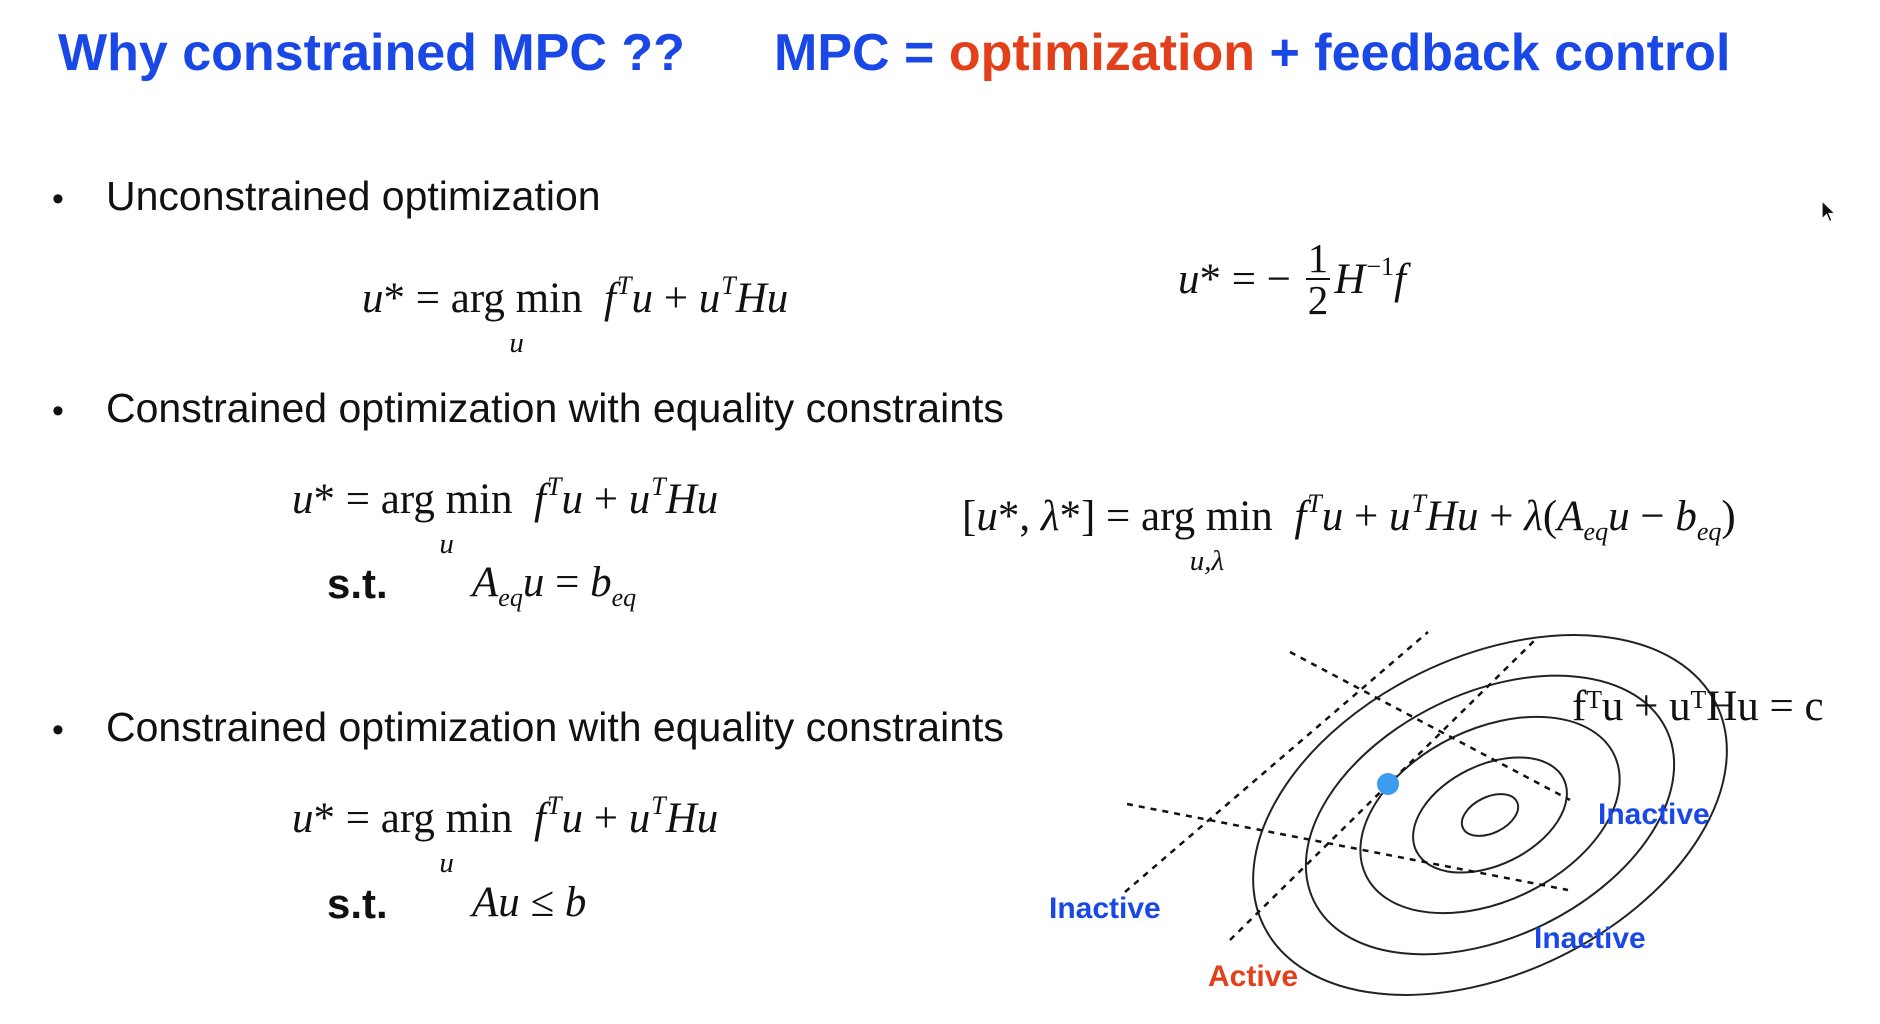 This screenshot has height=1024, width=1880. What do you see at coordinates (1207, 561) in the screenshot?
I see `argmin-subscript: u,λ` at bounding box center [1207, 561].